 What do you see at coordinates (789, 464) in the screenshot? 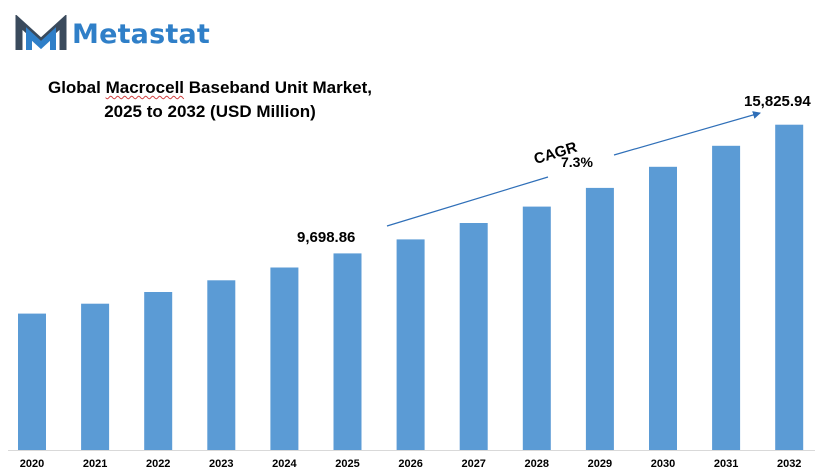
I see `x-tick-label-2032: 2032` at bounding box center [789, 464].